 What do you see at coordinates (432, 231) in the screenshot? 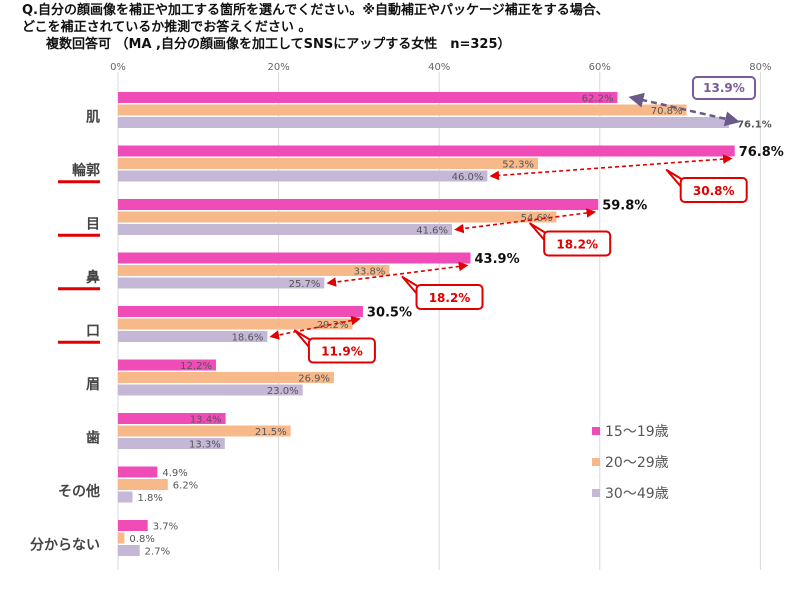
I see `data-label: 41.6%` at bounding box center [432, 231].